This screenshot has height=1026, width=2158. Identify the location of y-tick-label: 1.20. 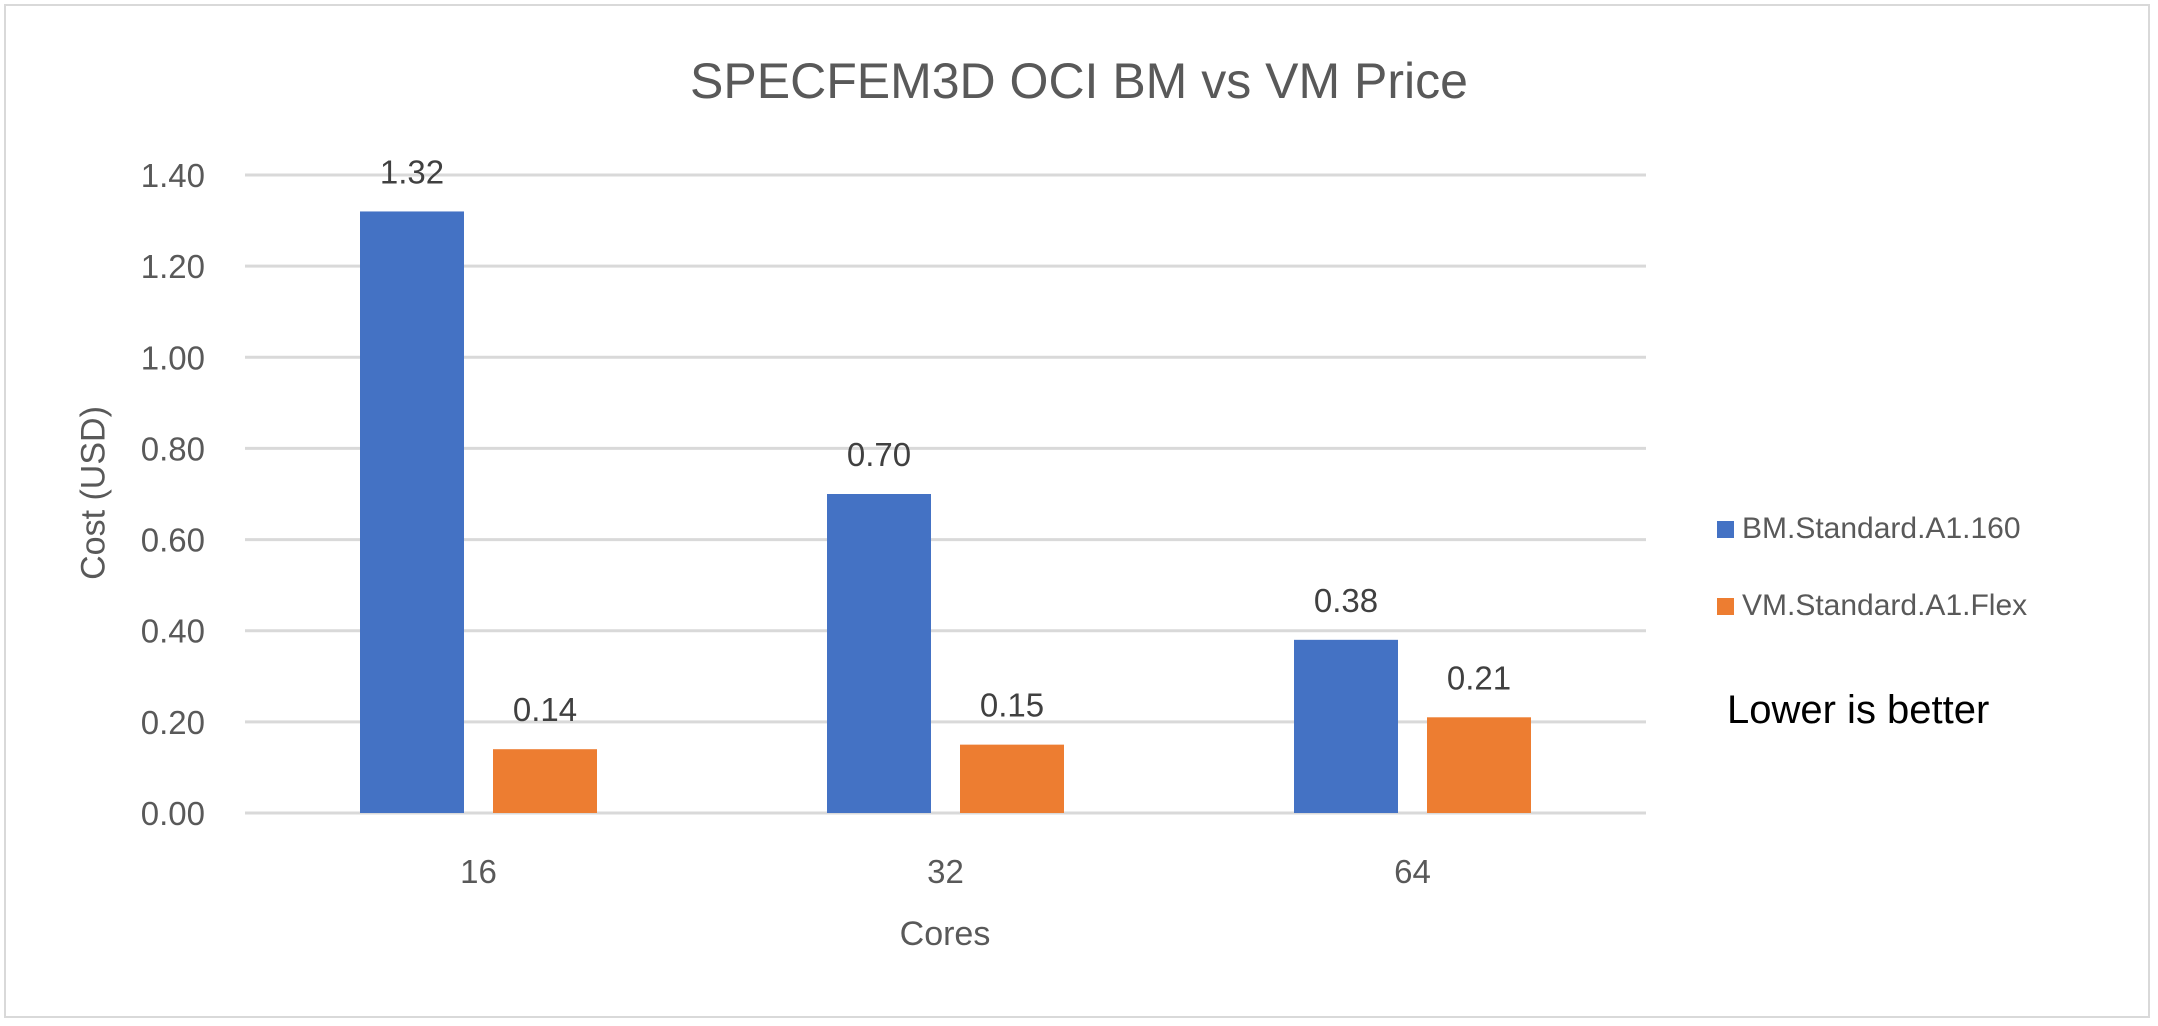
(173, 266).